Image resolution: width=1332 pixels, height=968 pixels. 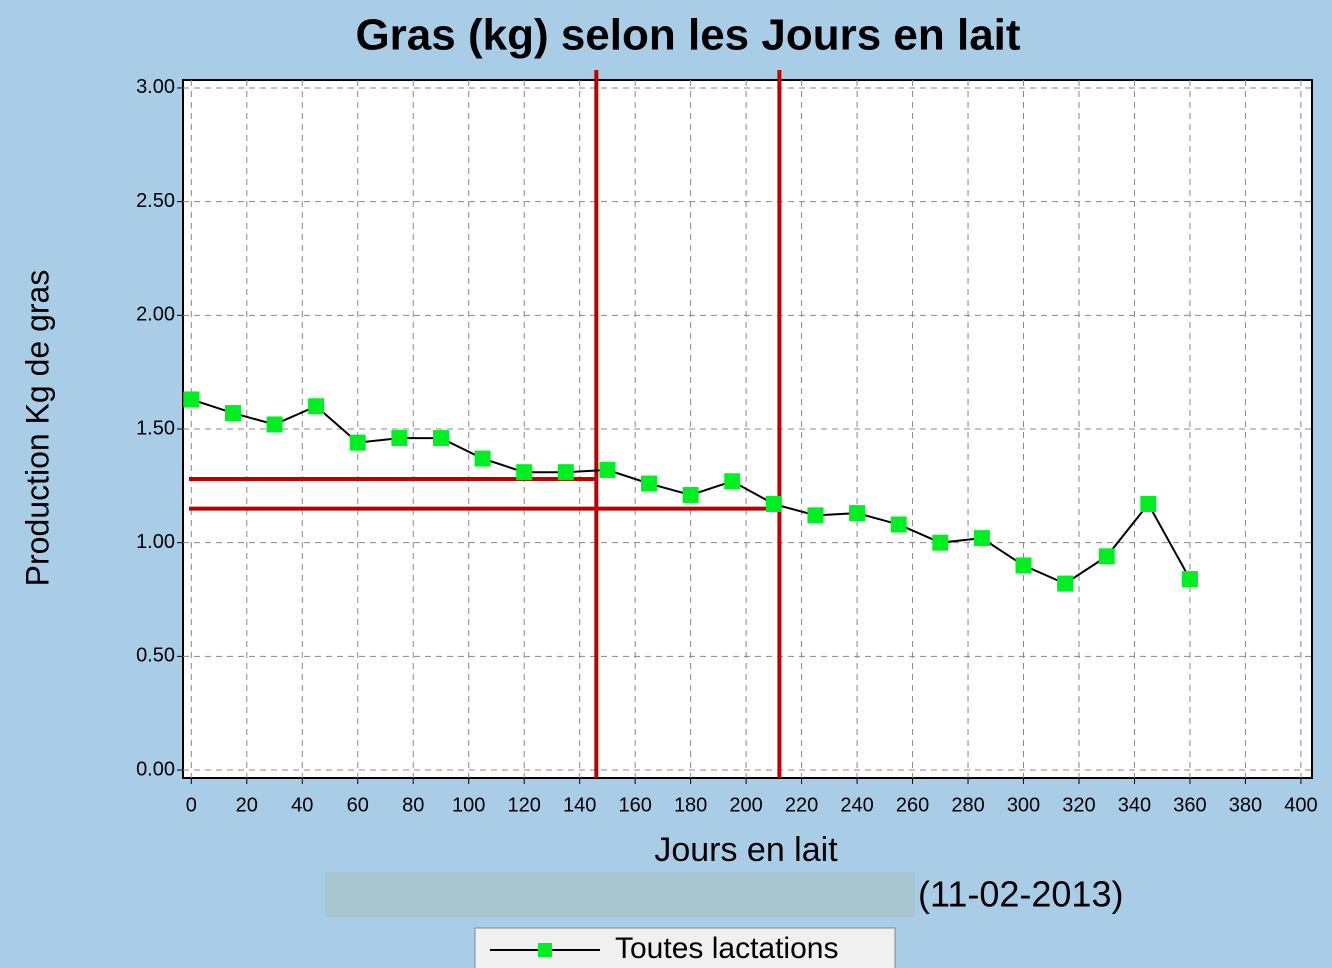 I want to click on x-tick-label: 340, so click(x=1134, y=805).